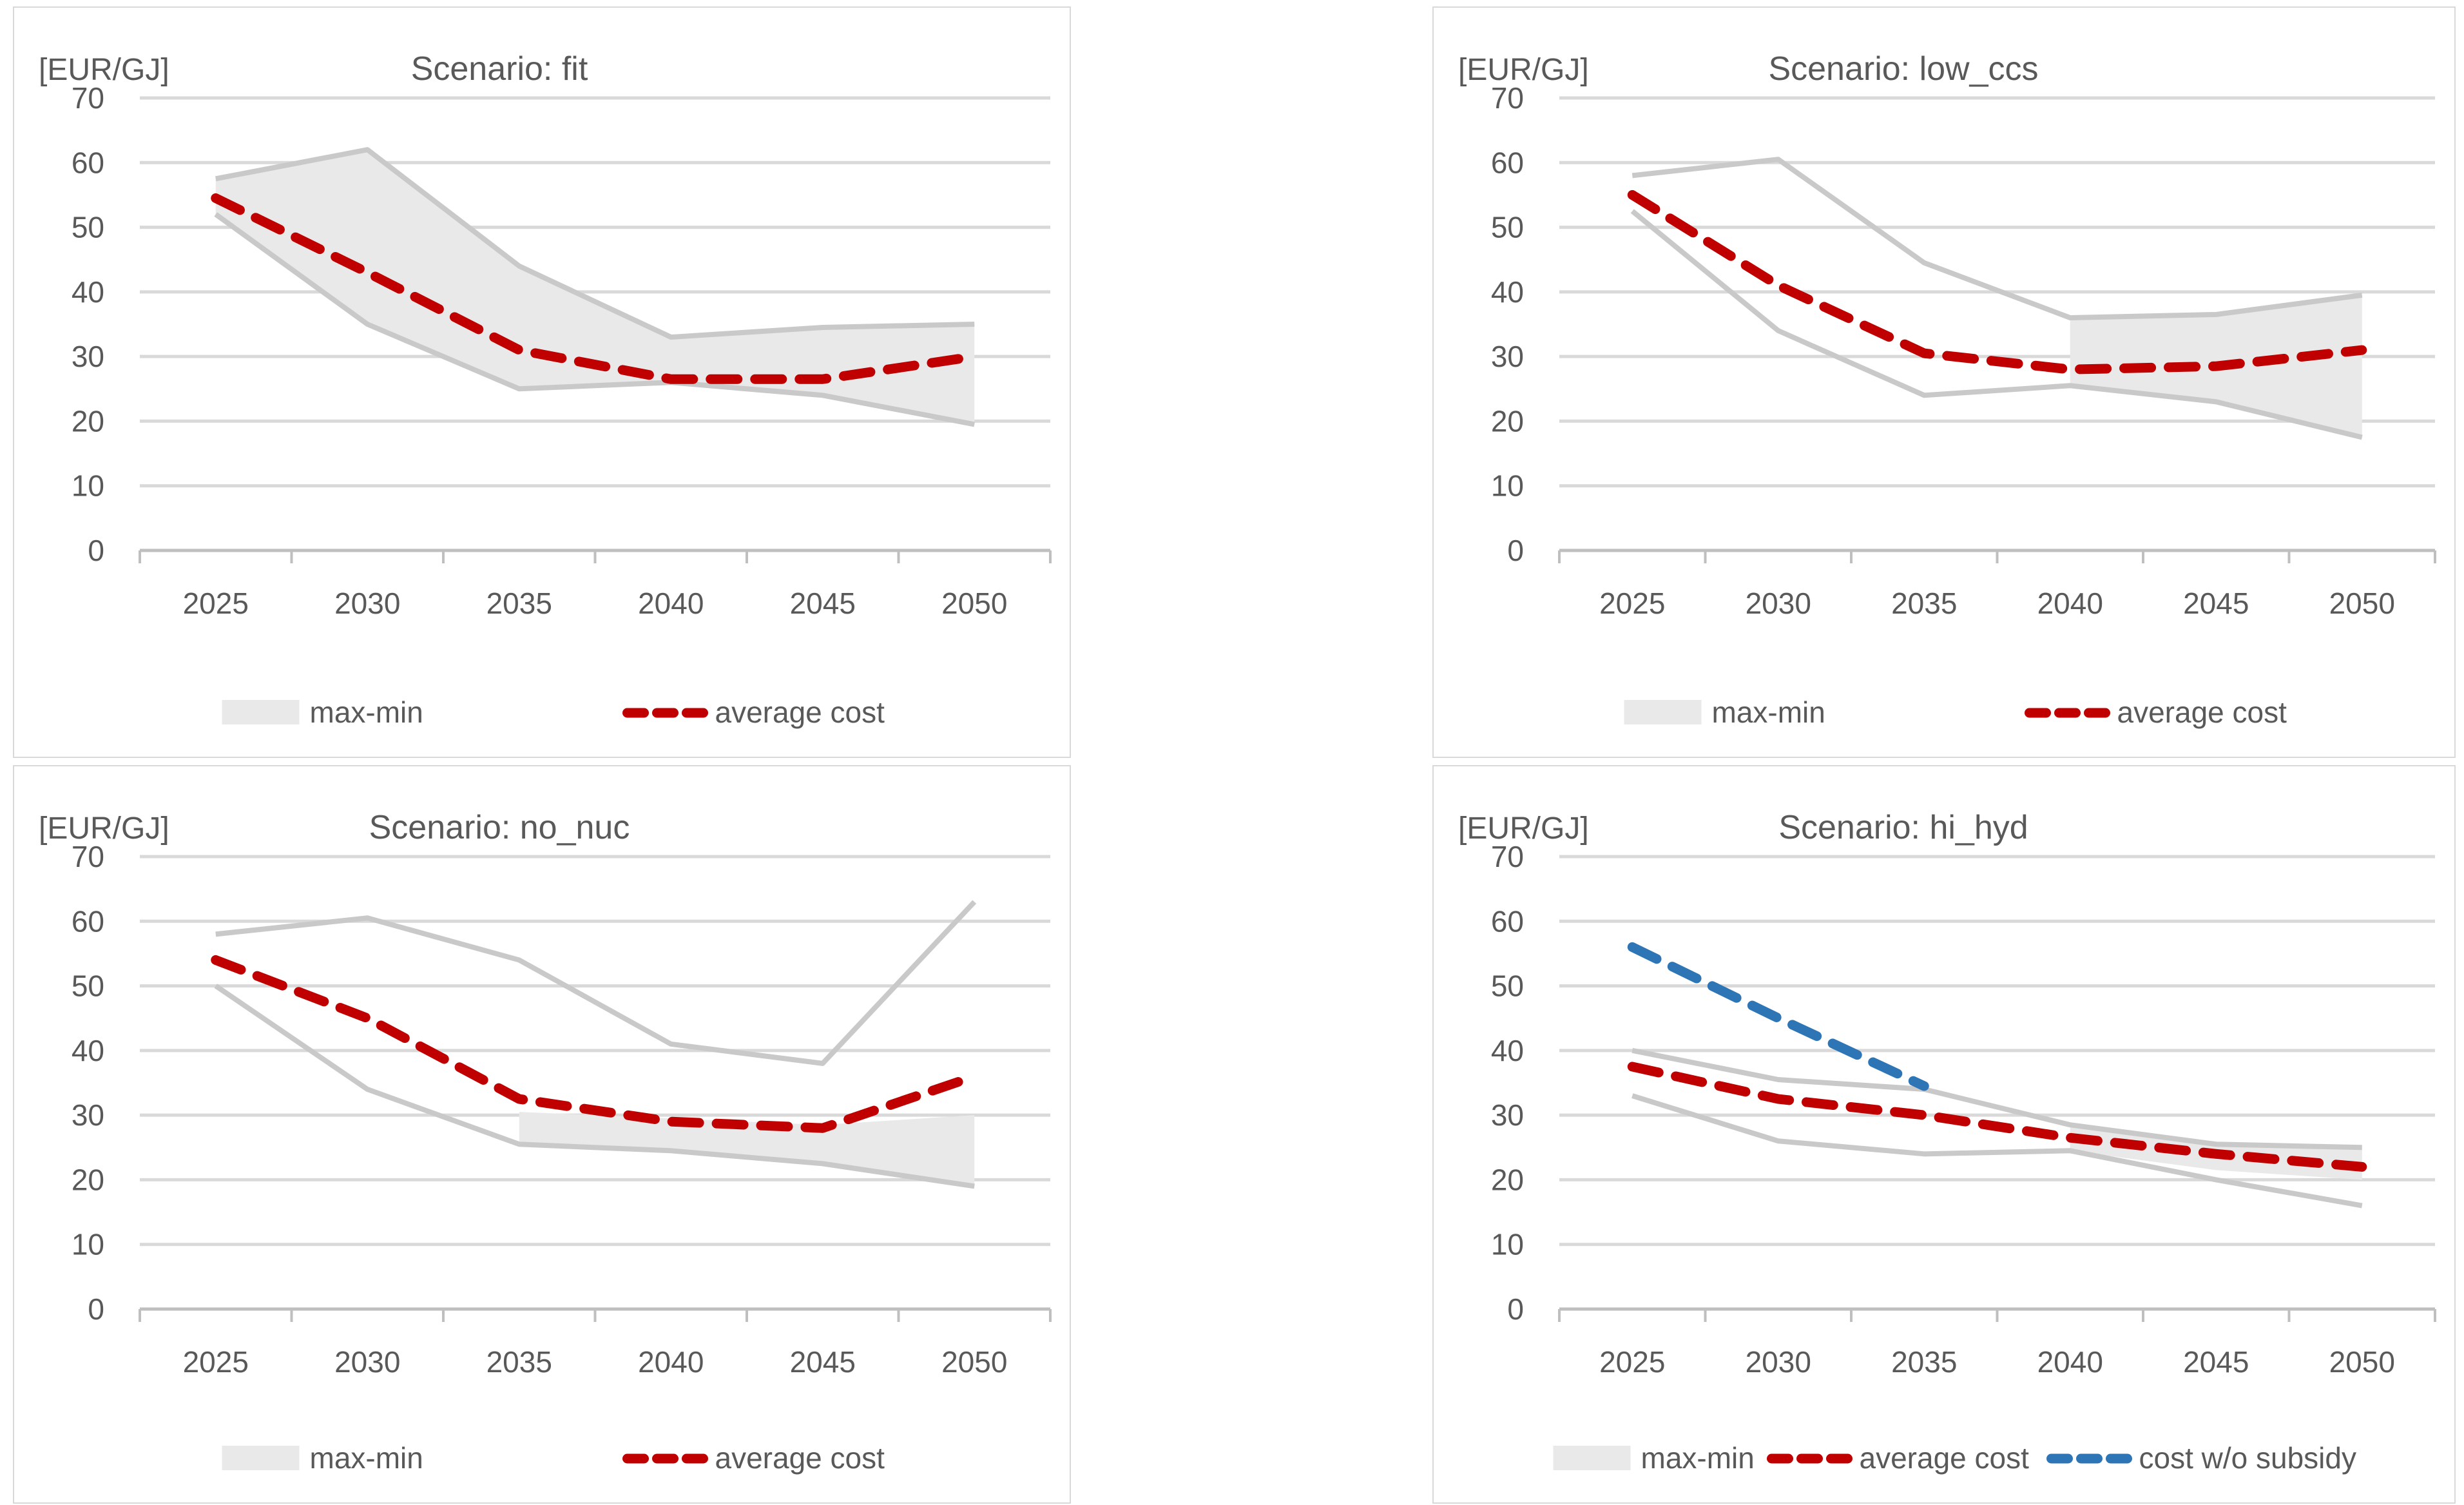 The height and width of the screenshot is (1505, 2464). Describe the element at coordinates (2247, 1458) in the screenshot. I see `legend-label: cost w/o subsidy` at that location.